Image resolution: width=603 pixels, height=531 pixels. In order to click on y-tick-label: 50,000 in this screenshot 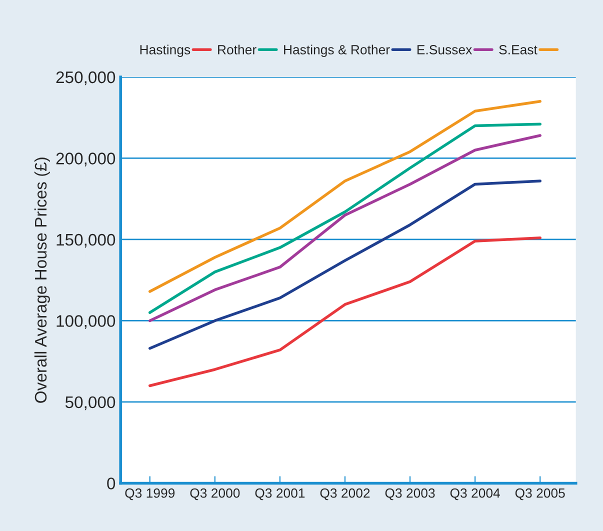, I will do `click(90, 403)`.